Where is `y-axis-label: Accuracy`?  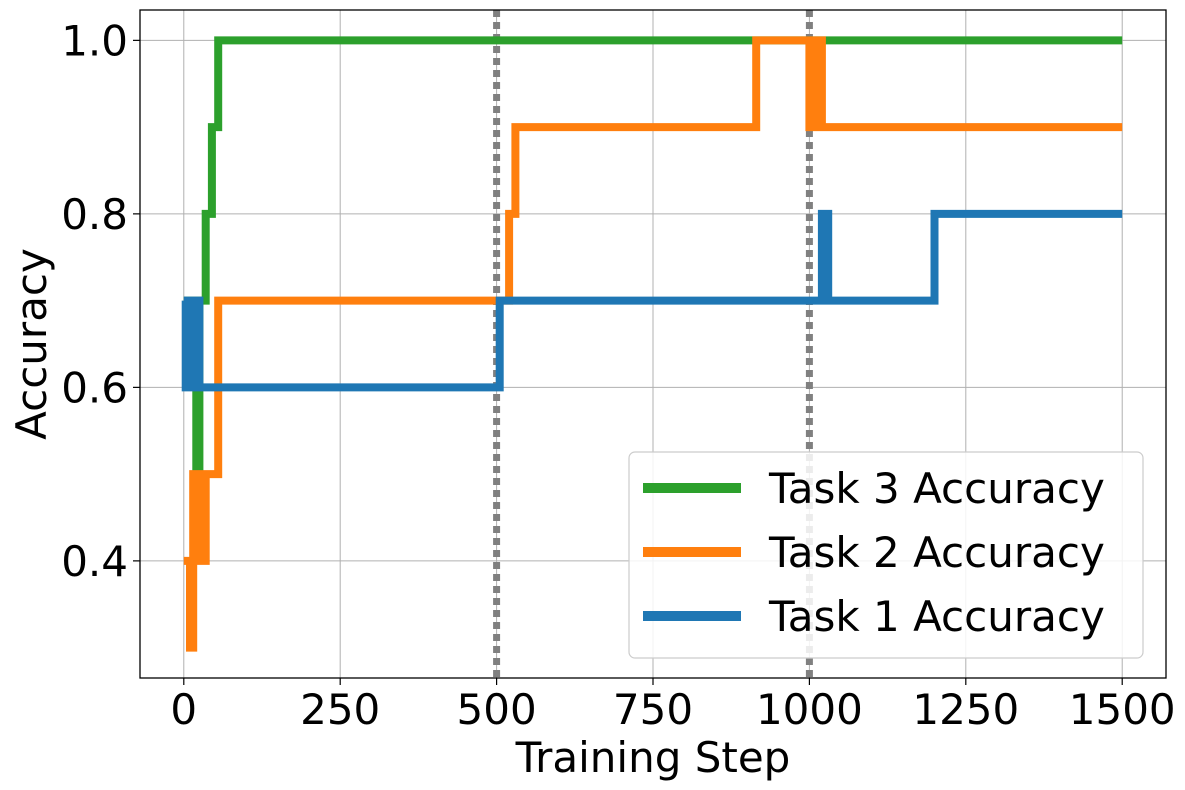 y-axis-label: Accuracy is located at coordinates (31, 344).